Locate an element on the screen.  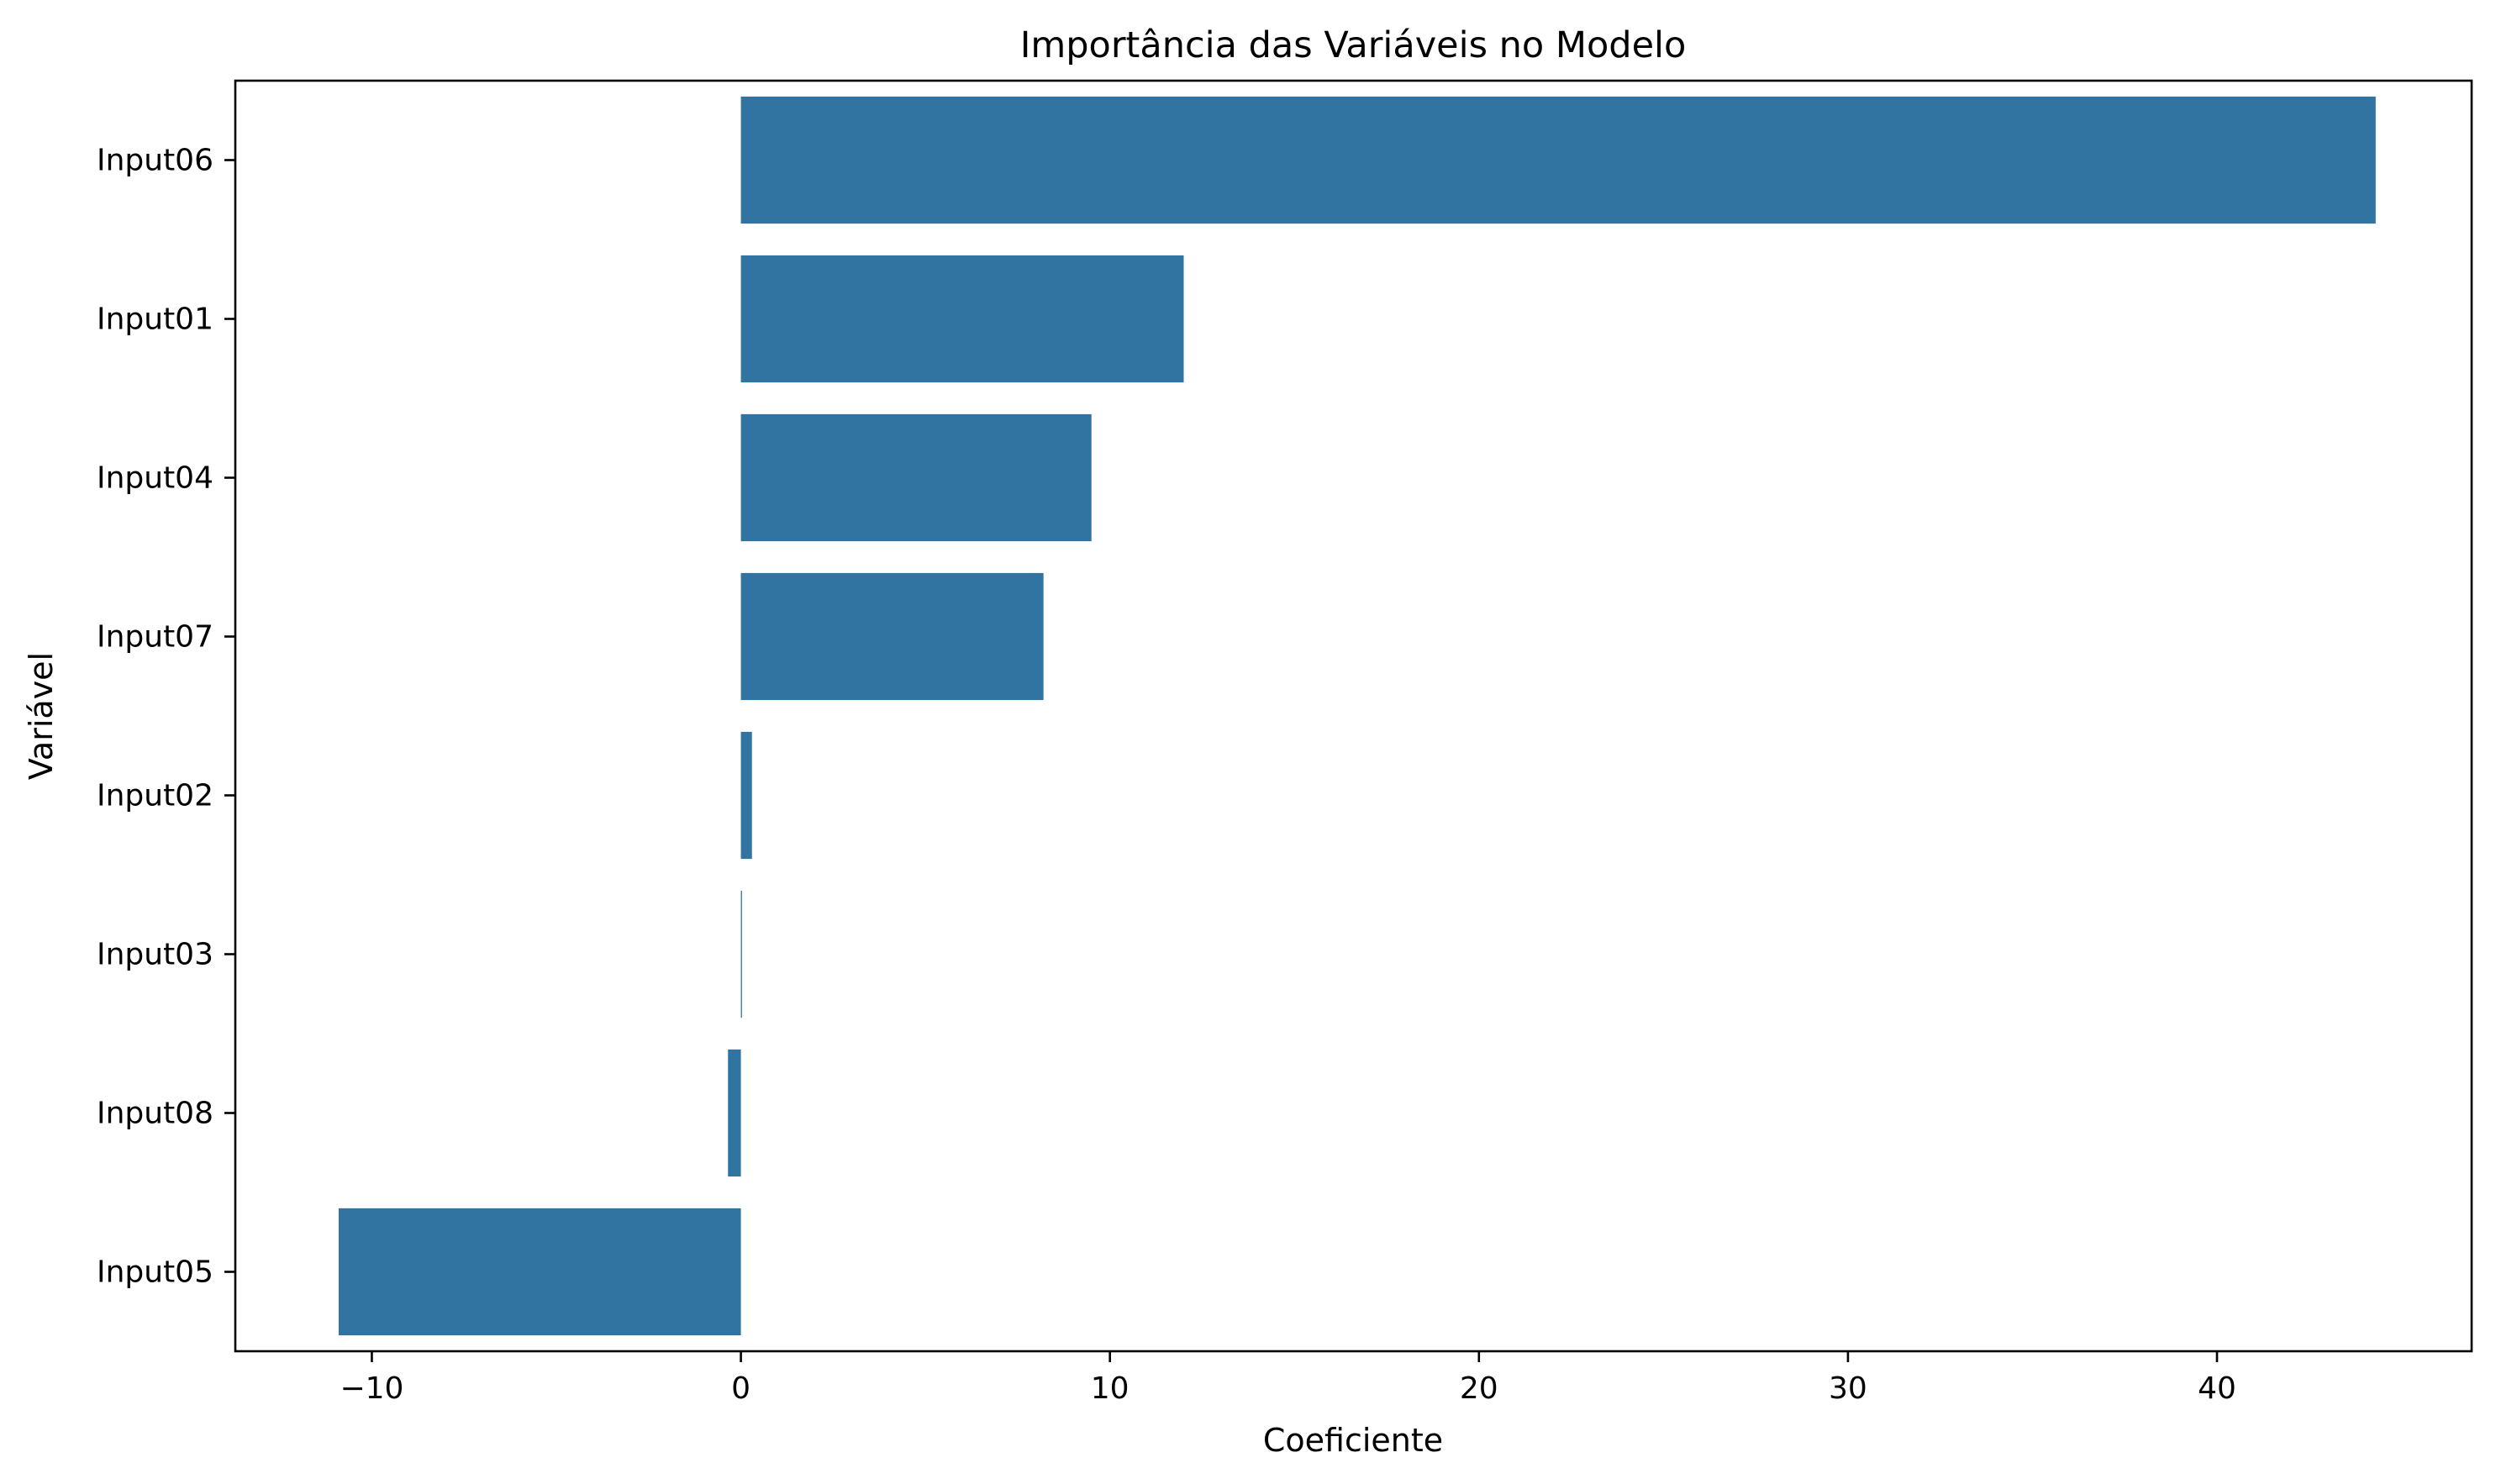
y-tick-label: Input06 is located at coordinates (155, 161).